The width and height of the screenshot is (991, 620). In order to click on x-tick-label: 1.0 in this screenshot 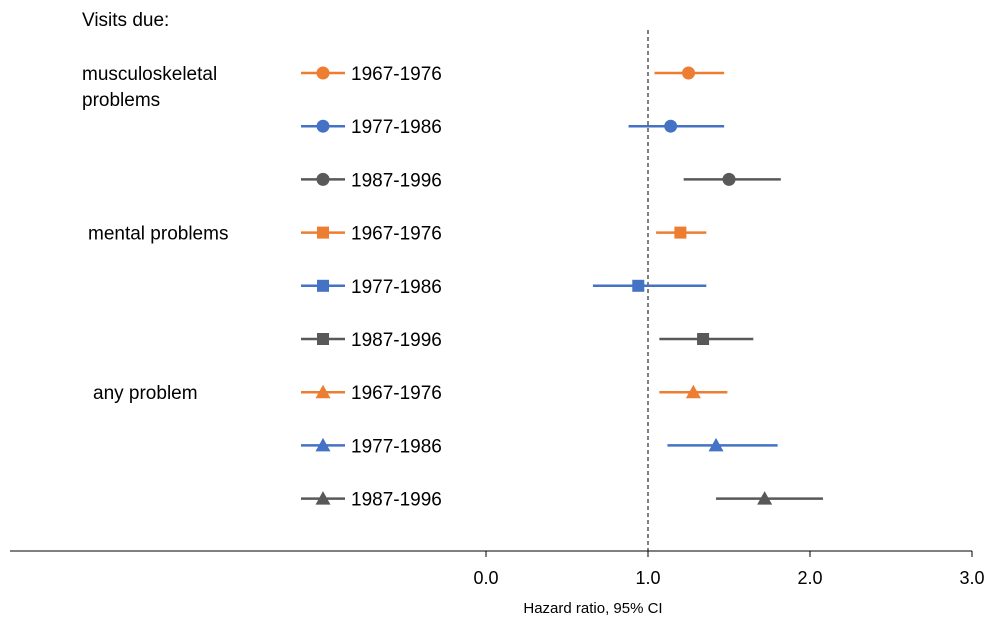, I will do `click(647, 578)`.